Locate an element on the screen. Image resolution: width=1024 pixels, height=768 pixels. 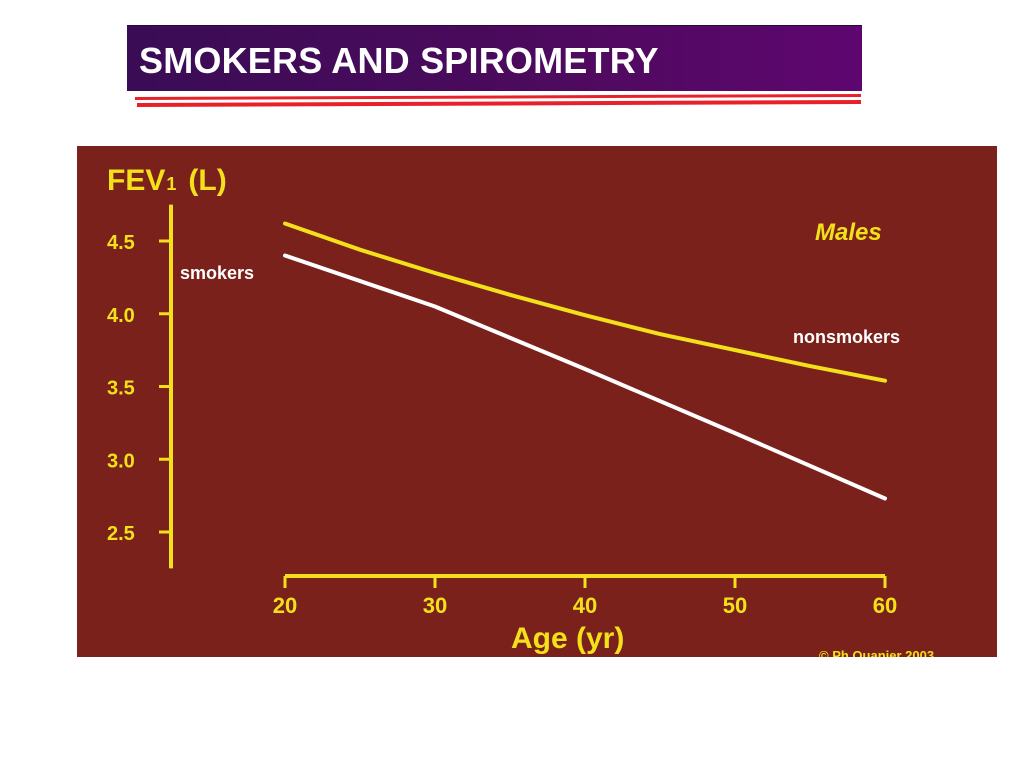
x-axis-label: Age (yr) is located at coordinates (567, 638).